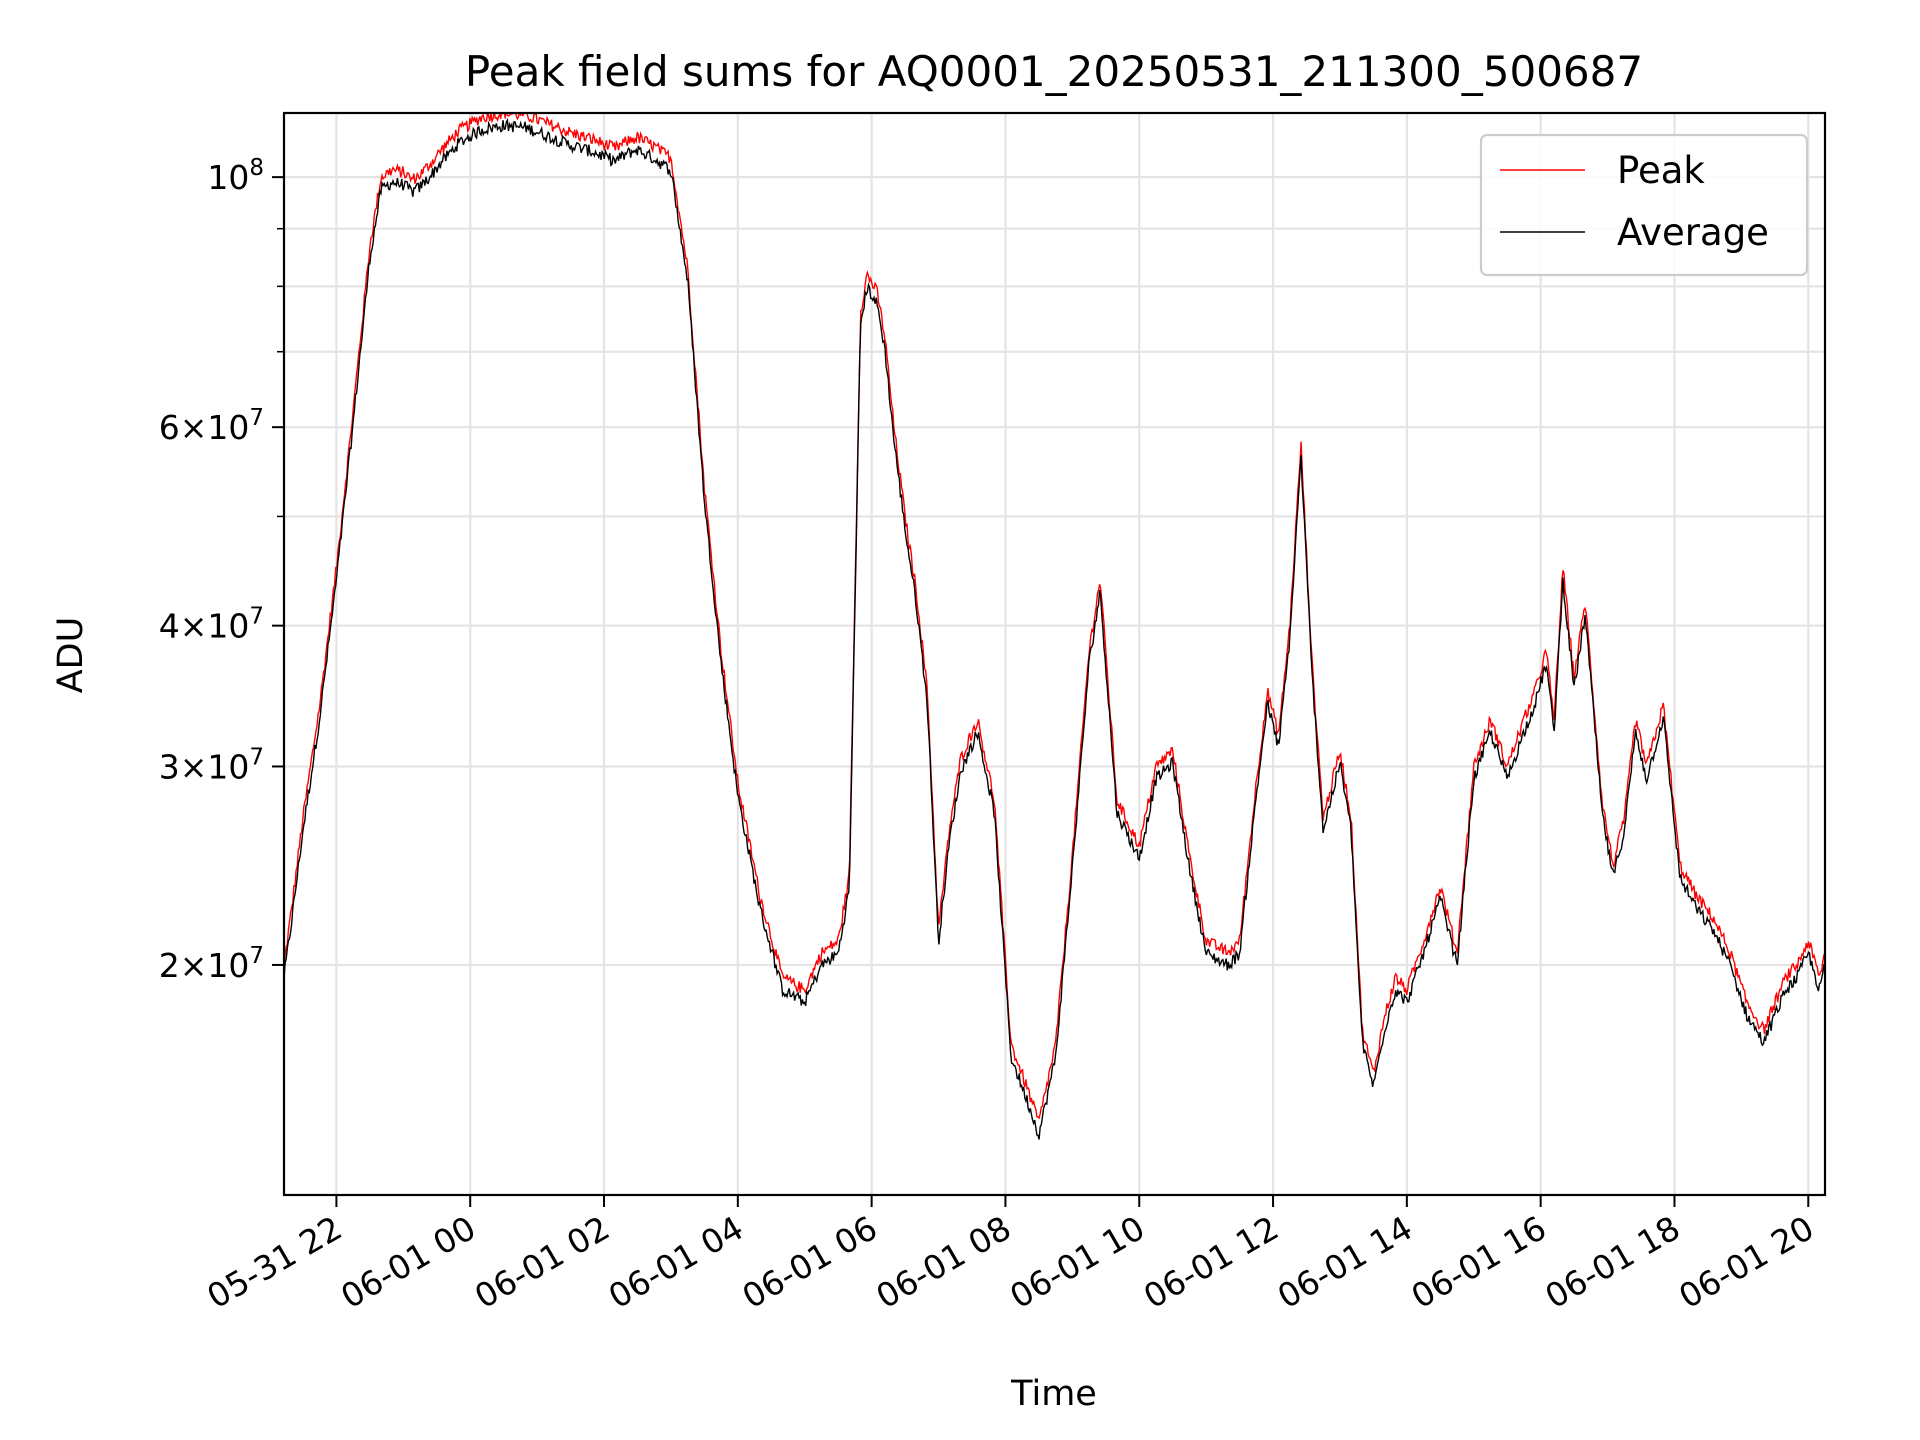 Image resolution: width=1920 pixels, height=1440 pixels. I want to click on legend-label-peak: Peak, so click(1661, 170).